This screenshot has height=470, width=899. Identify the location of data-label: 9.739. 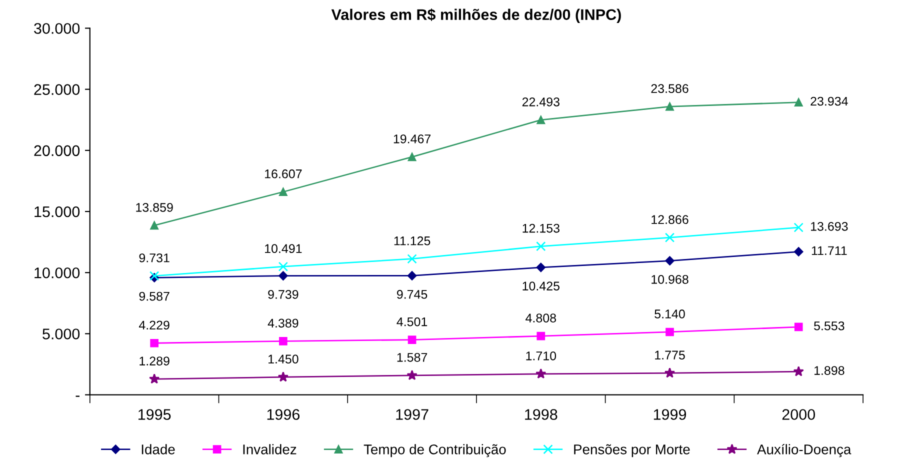
(283, 294).